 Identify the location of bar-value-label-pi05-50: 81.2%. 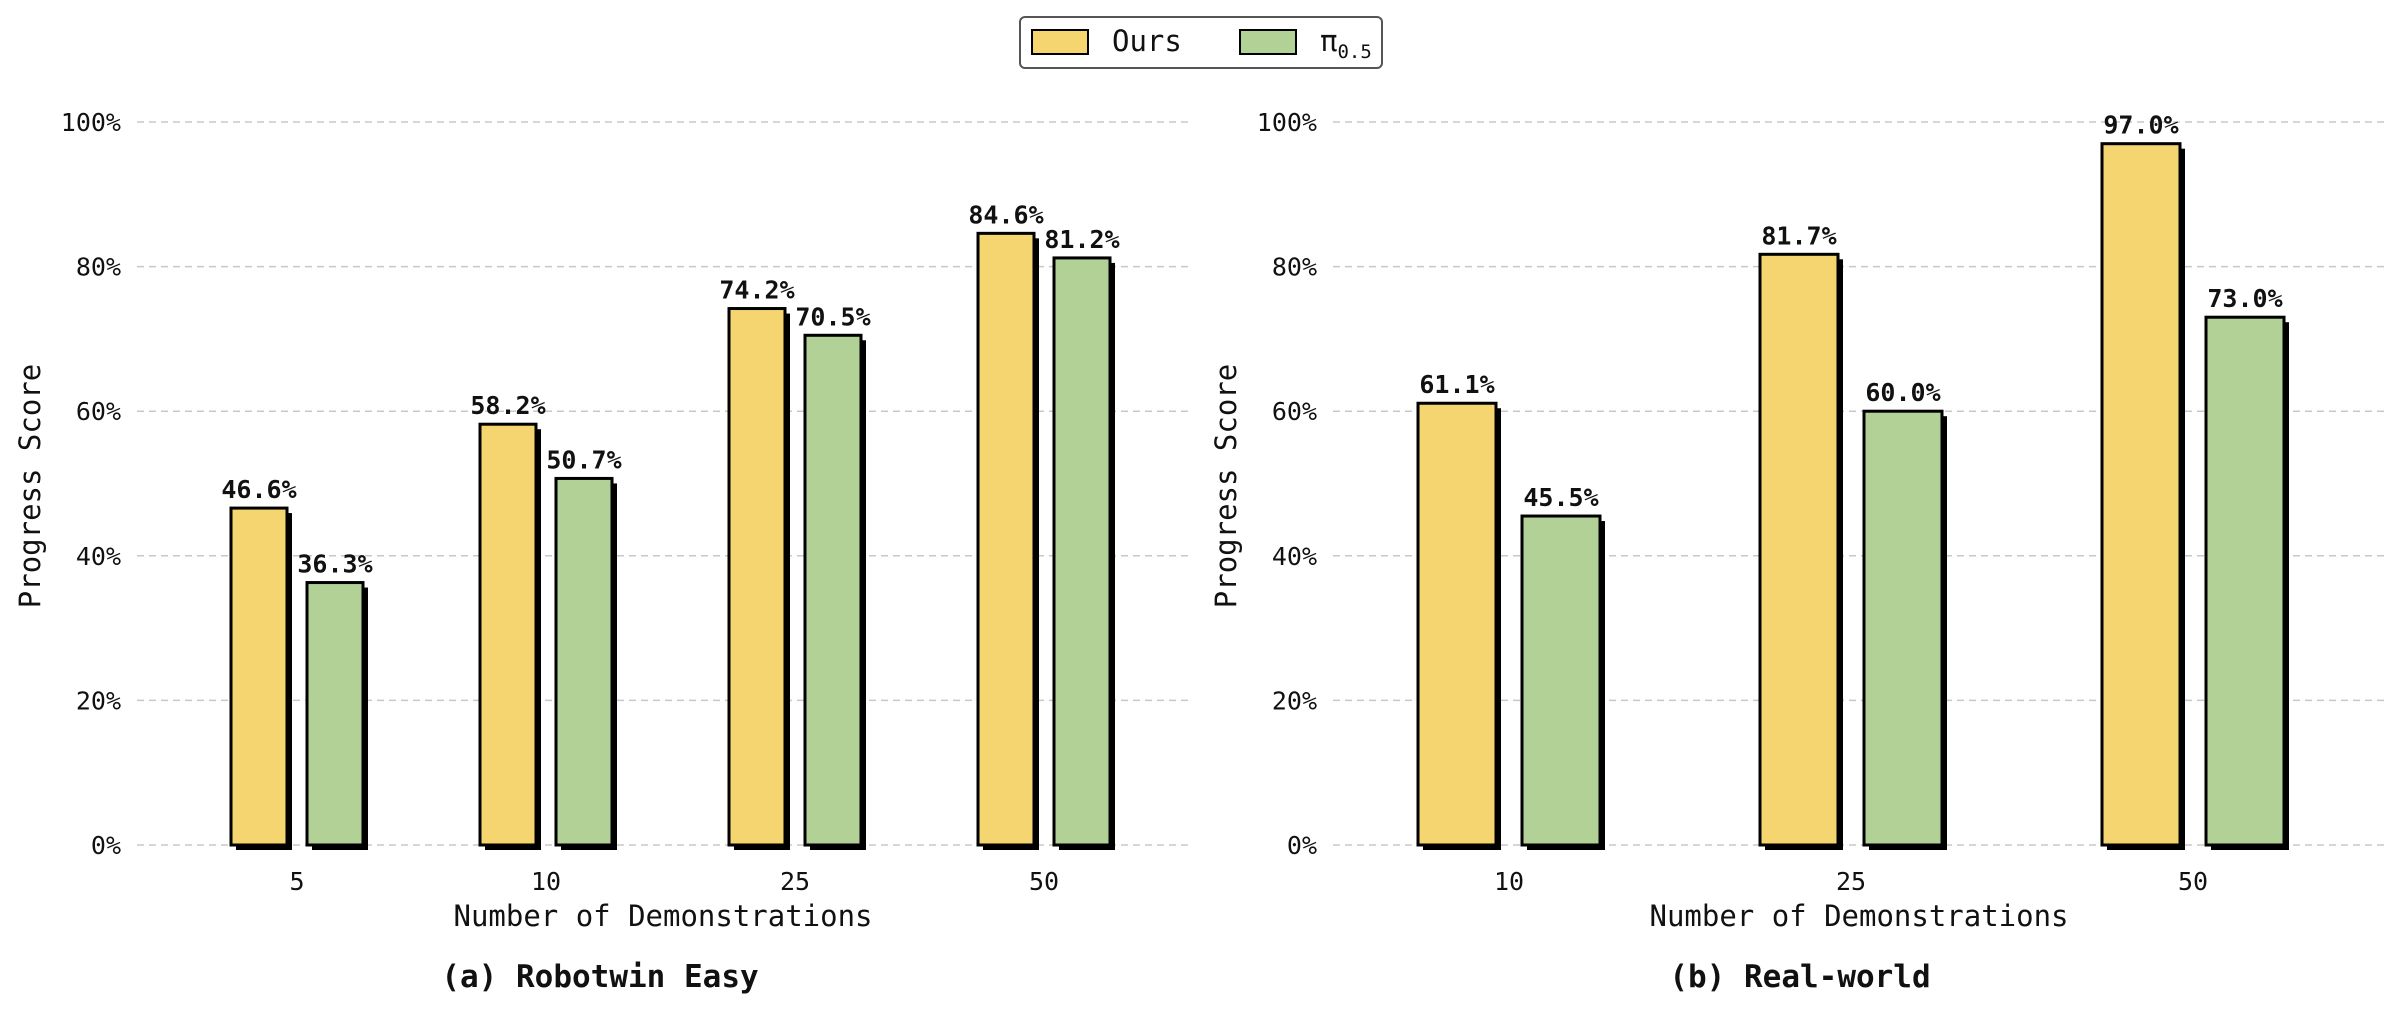
(1081, 239).